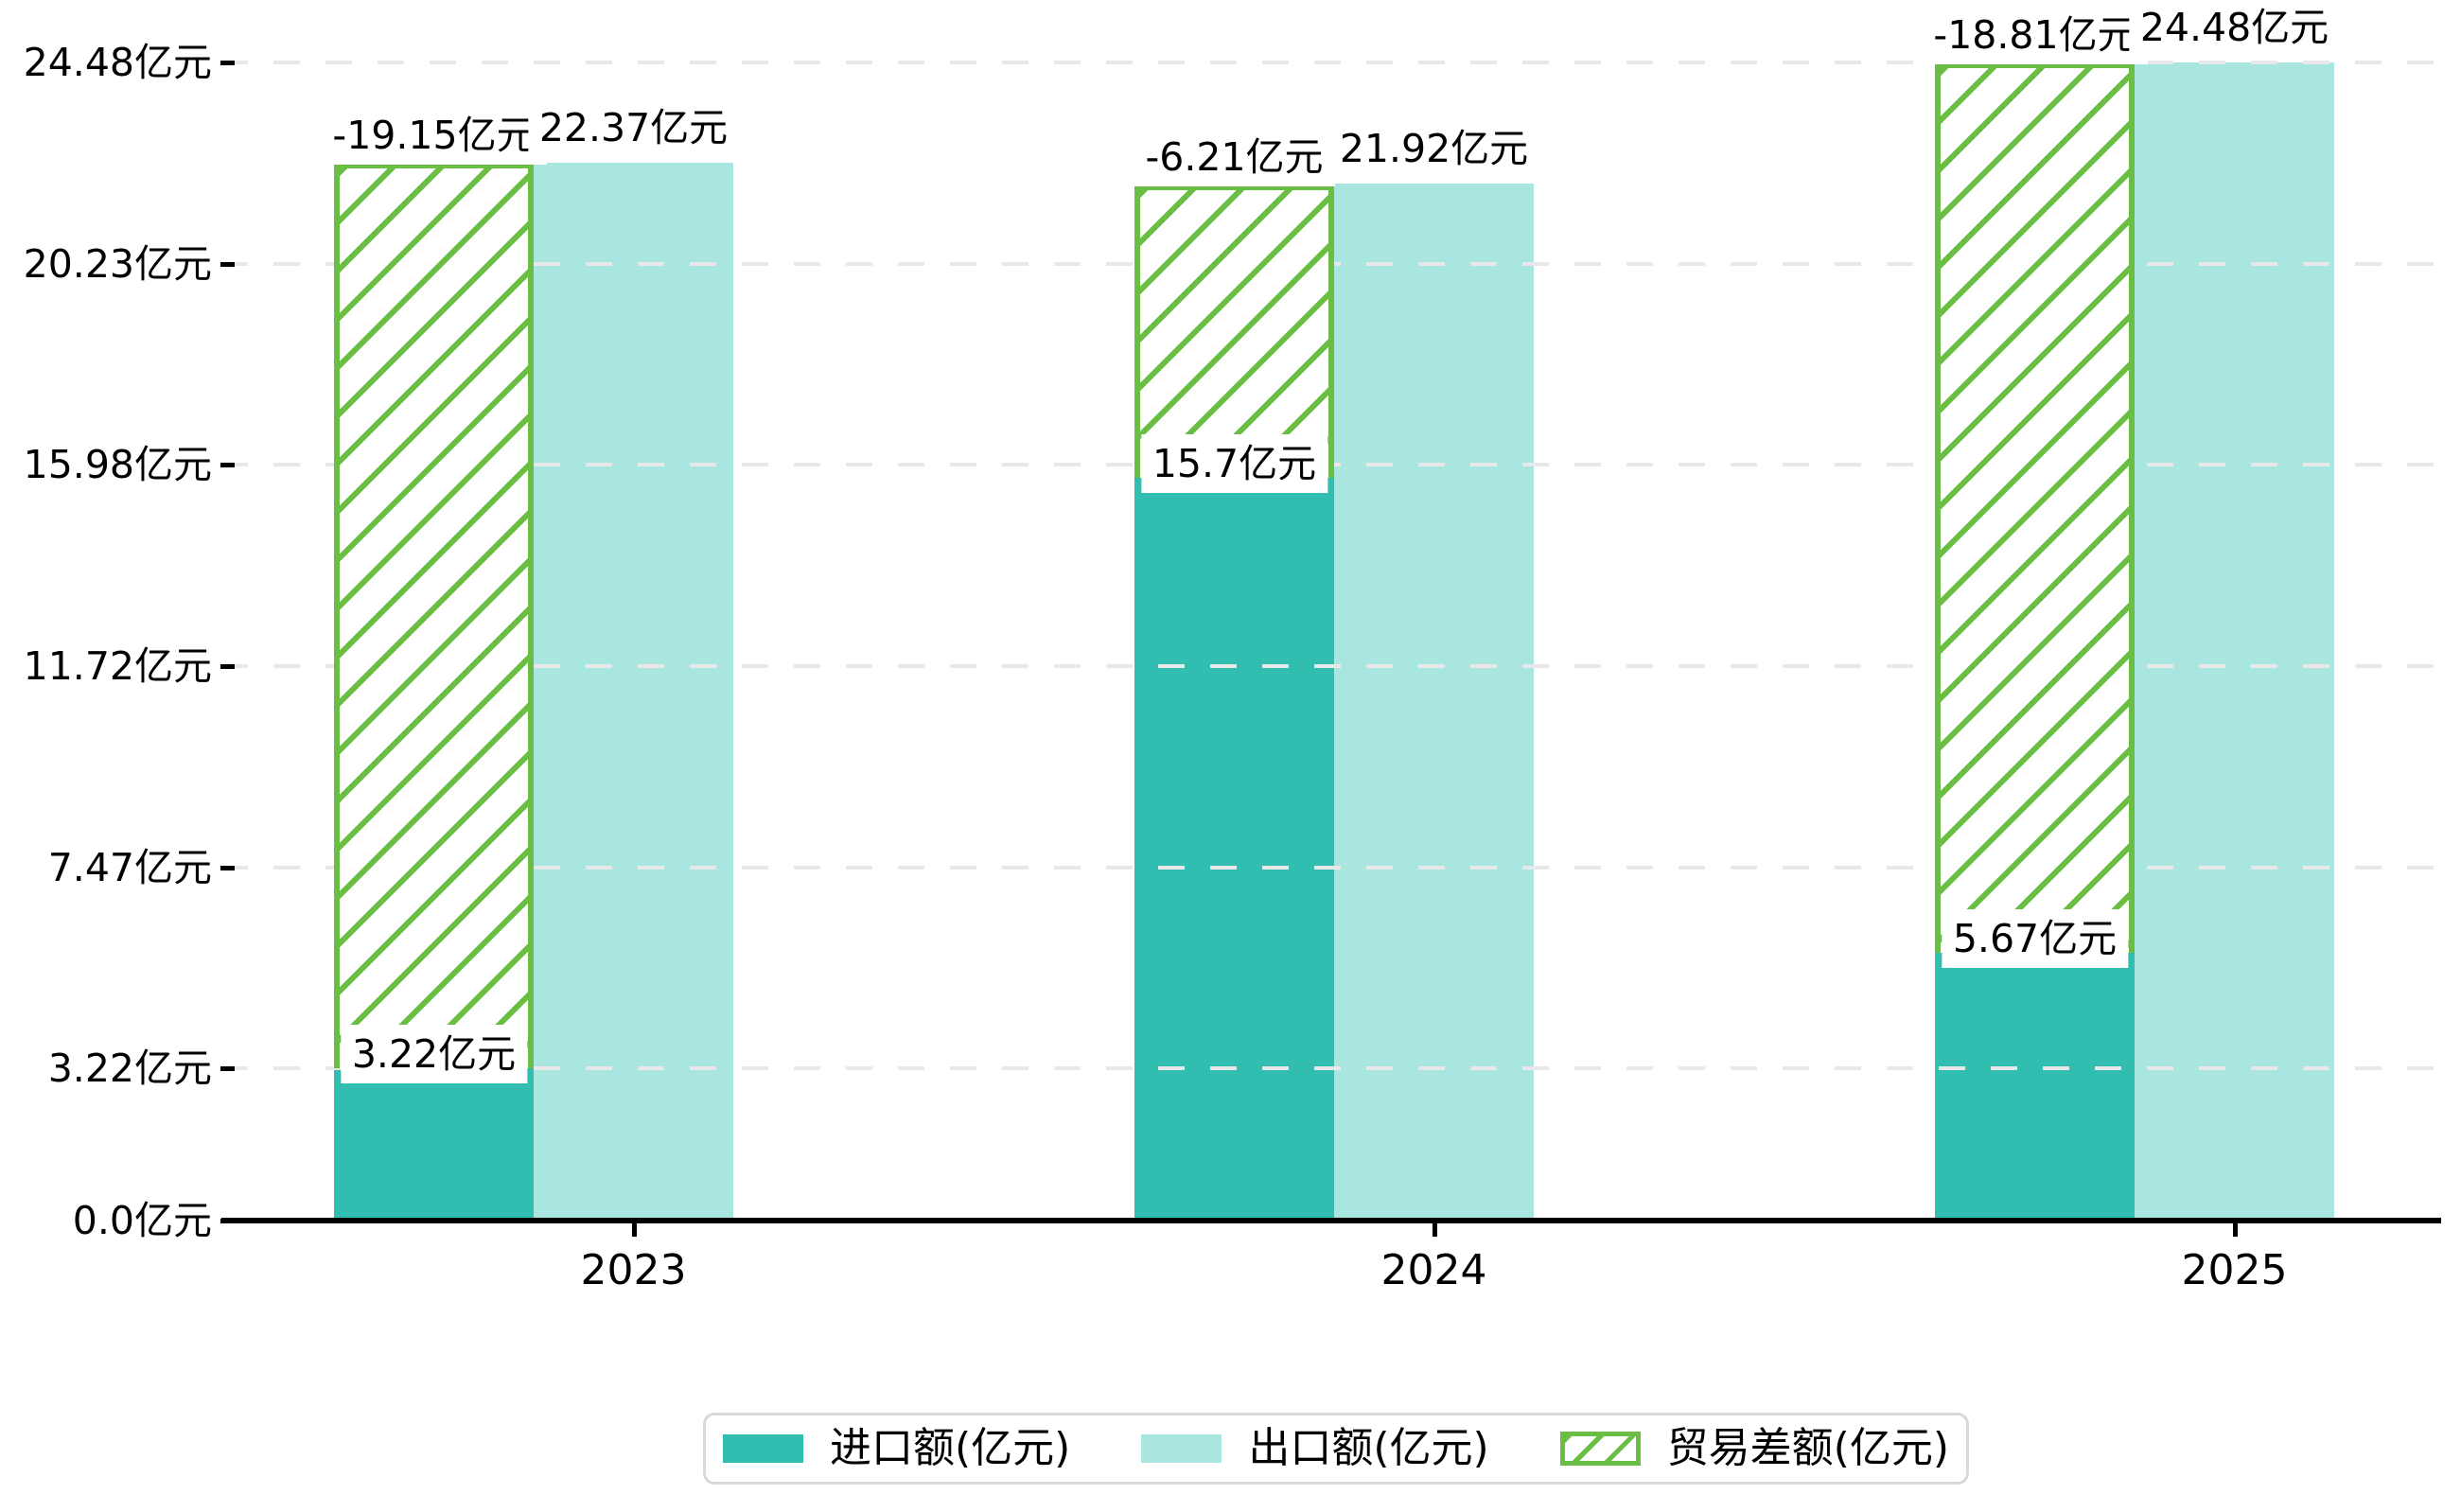 This screenshot has height=1512, width=2461. What do you see at coordinates (1434, 702) in the screenshot?
I see `export-bar-2024` at bounding box center [1434, 702].